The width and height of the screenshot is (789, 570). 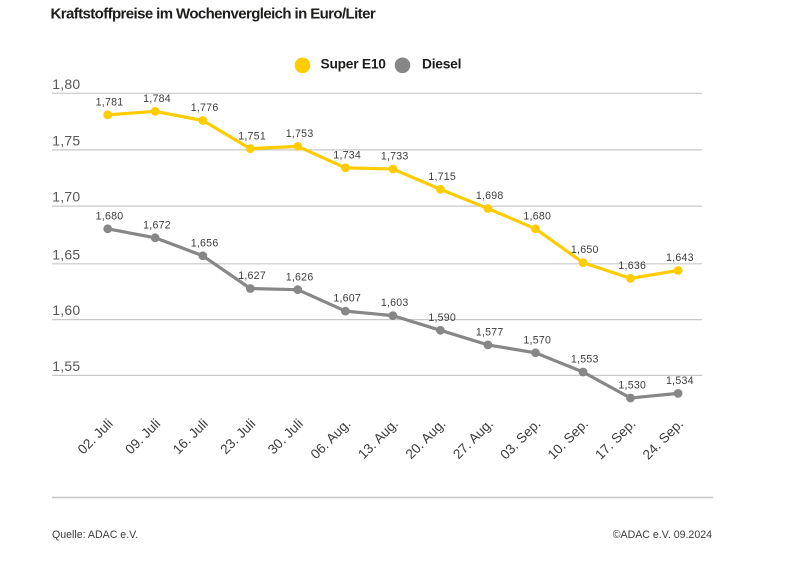 What do you see at coordinates (585, 250) in the screenshot?
I see `svg-text: 1,650` at bounding box center [585, 250].